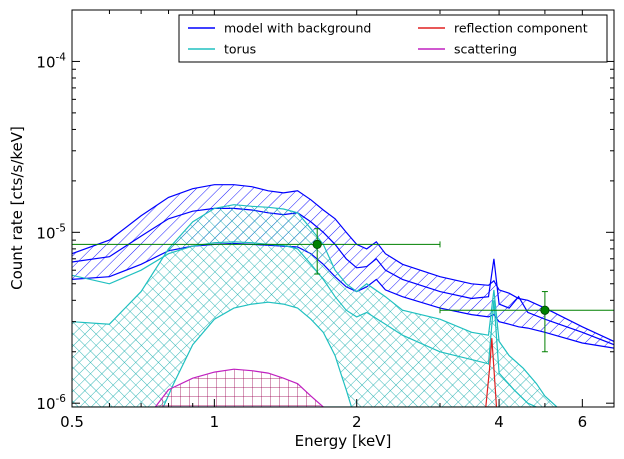  I want to click on y-tick-exponent: -6, so click(61, 399).